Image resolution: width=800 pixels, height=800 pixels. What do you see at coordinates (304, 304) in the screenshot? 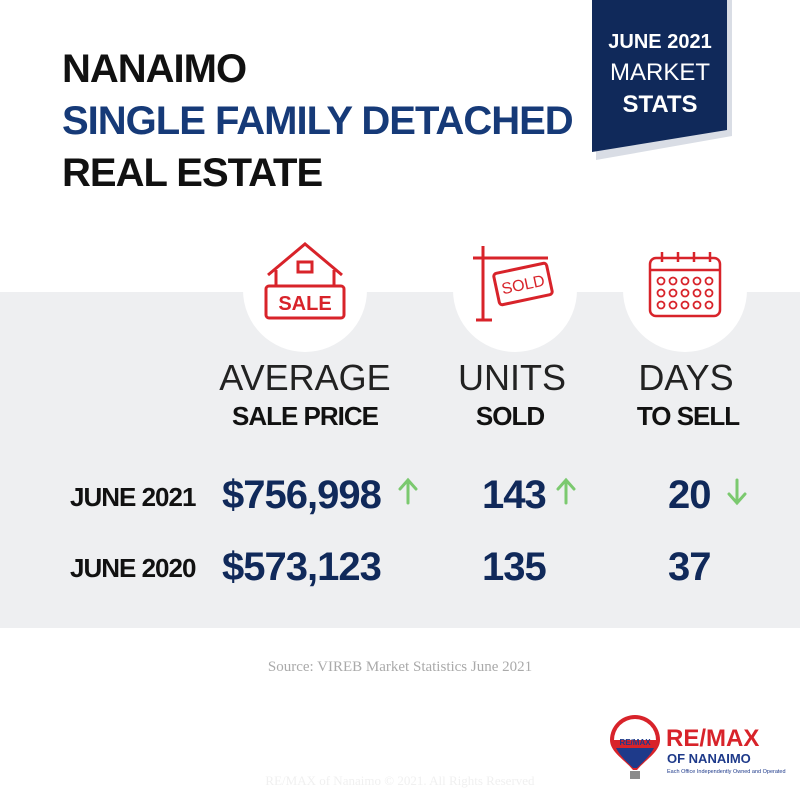
I see `icon-text: SALE` at bounding box center [304, 304].